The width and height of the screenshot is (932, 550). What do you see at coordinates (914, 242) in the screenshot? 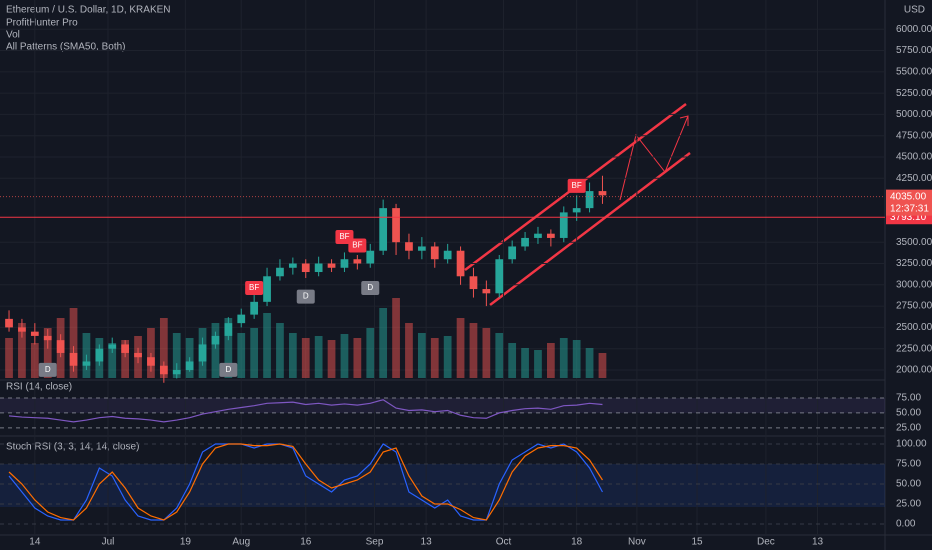
I see `y-tick-label: 3500.00` at bounding box center [914, 242].